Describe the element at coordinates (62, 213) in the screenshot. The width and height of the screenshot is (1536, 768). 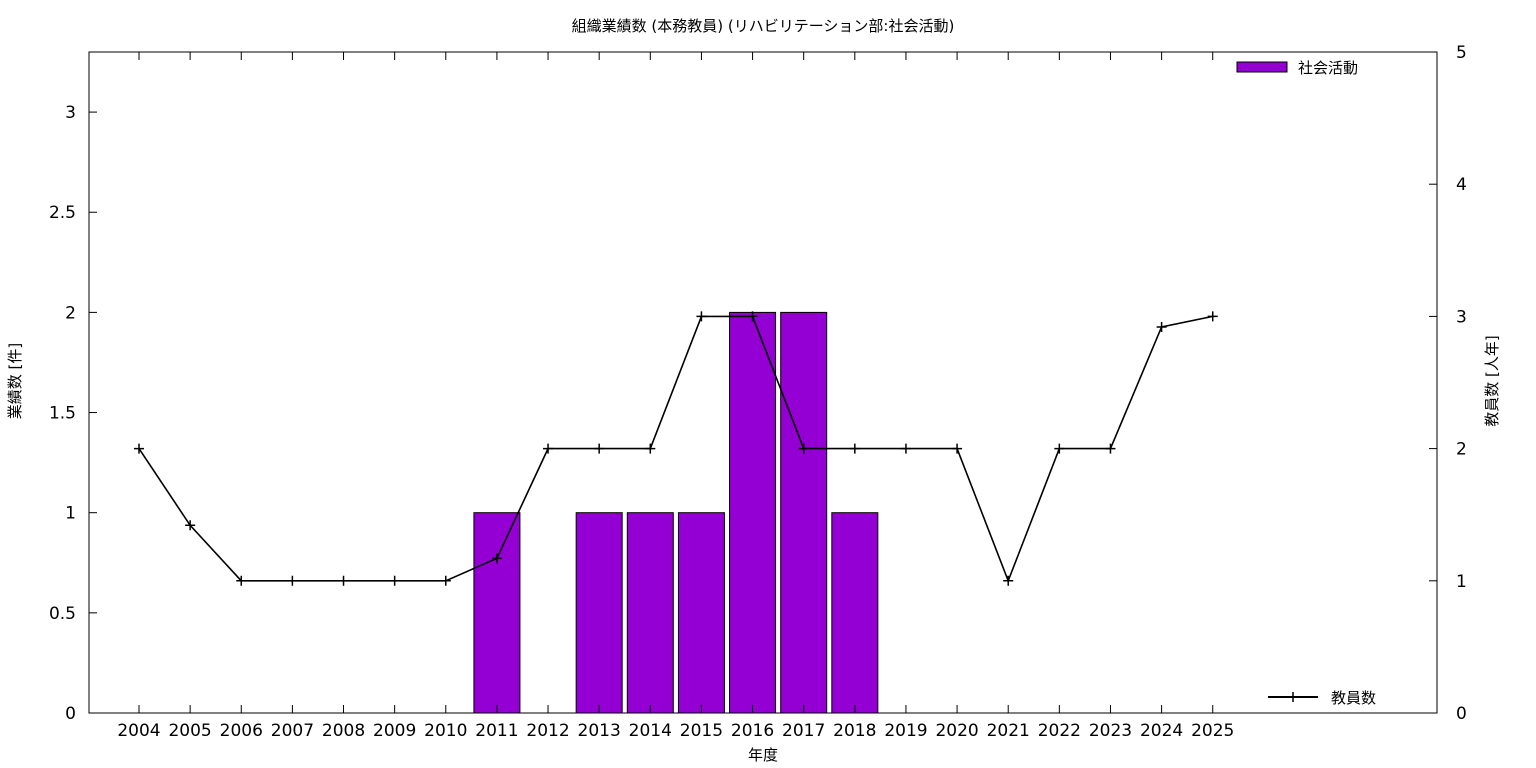
I see `y-tick-label: 2.5` at that location.